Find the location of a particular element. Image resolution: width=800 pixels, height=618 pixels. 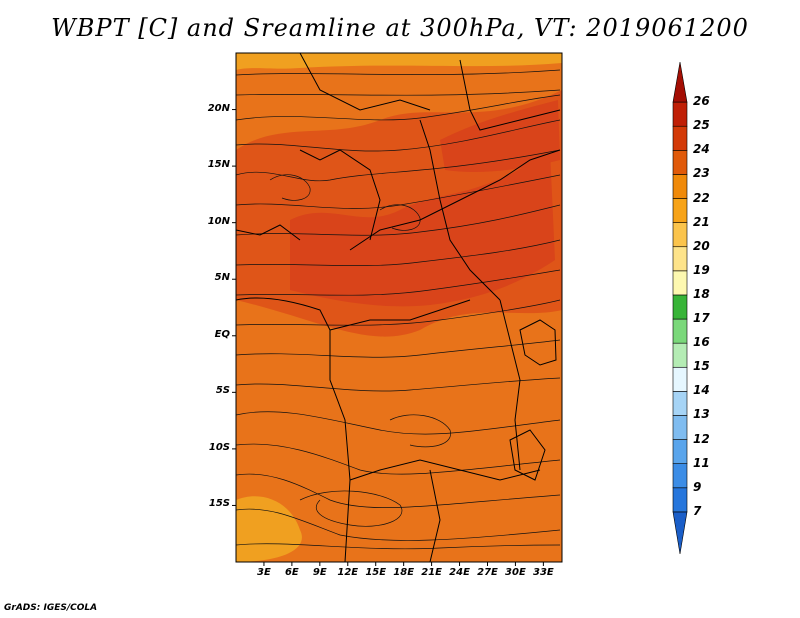

colorbar-label: 20 is located at coordinates (701, 245).